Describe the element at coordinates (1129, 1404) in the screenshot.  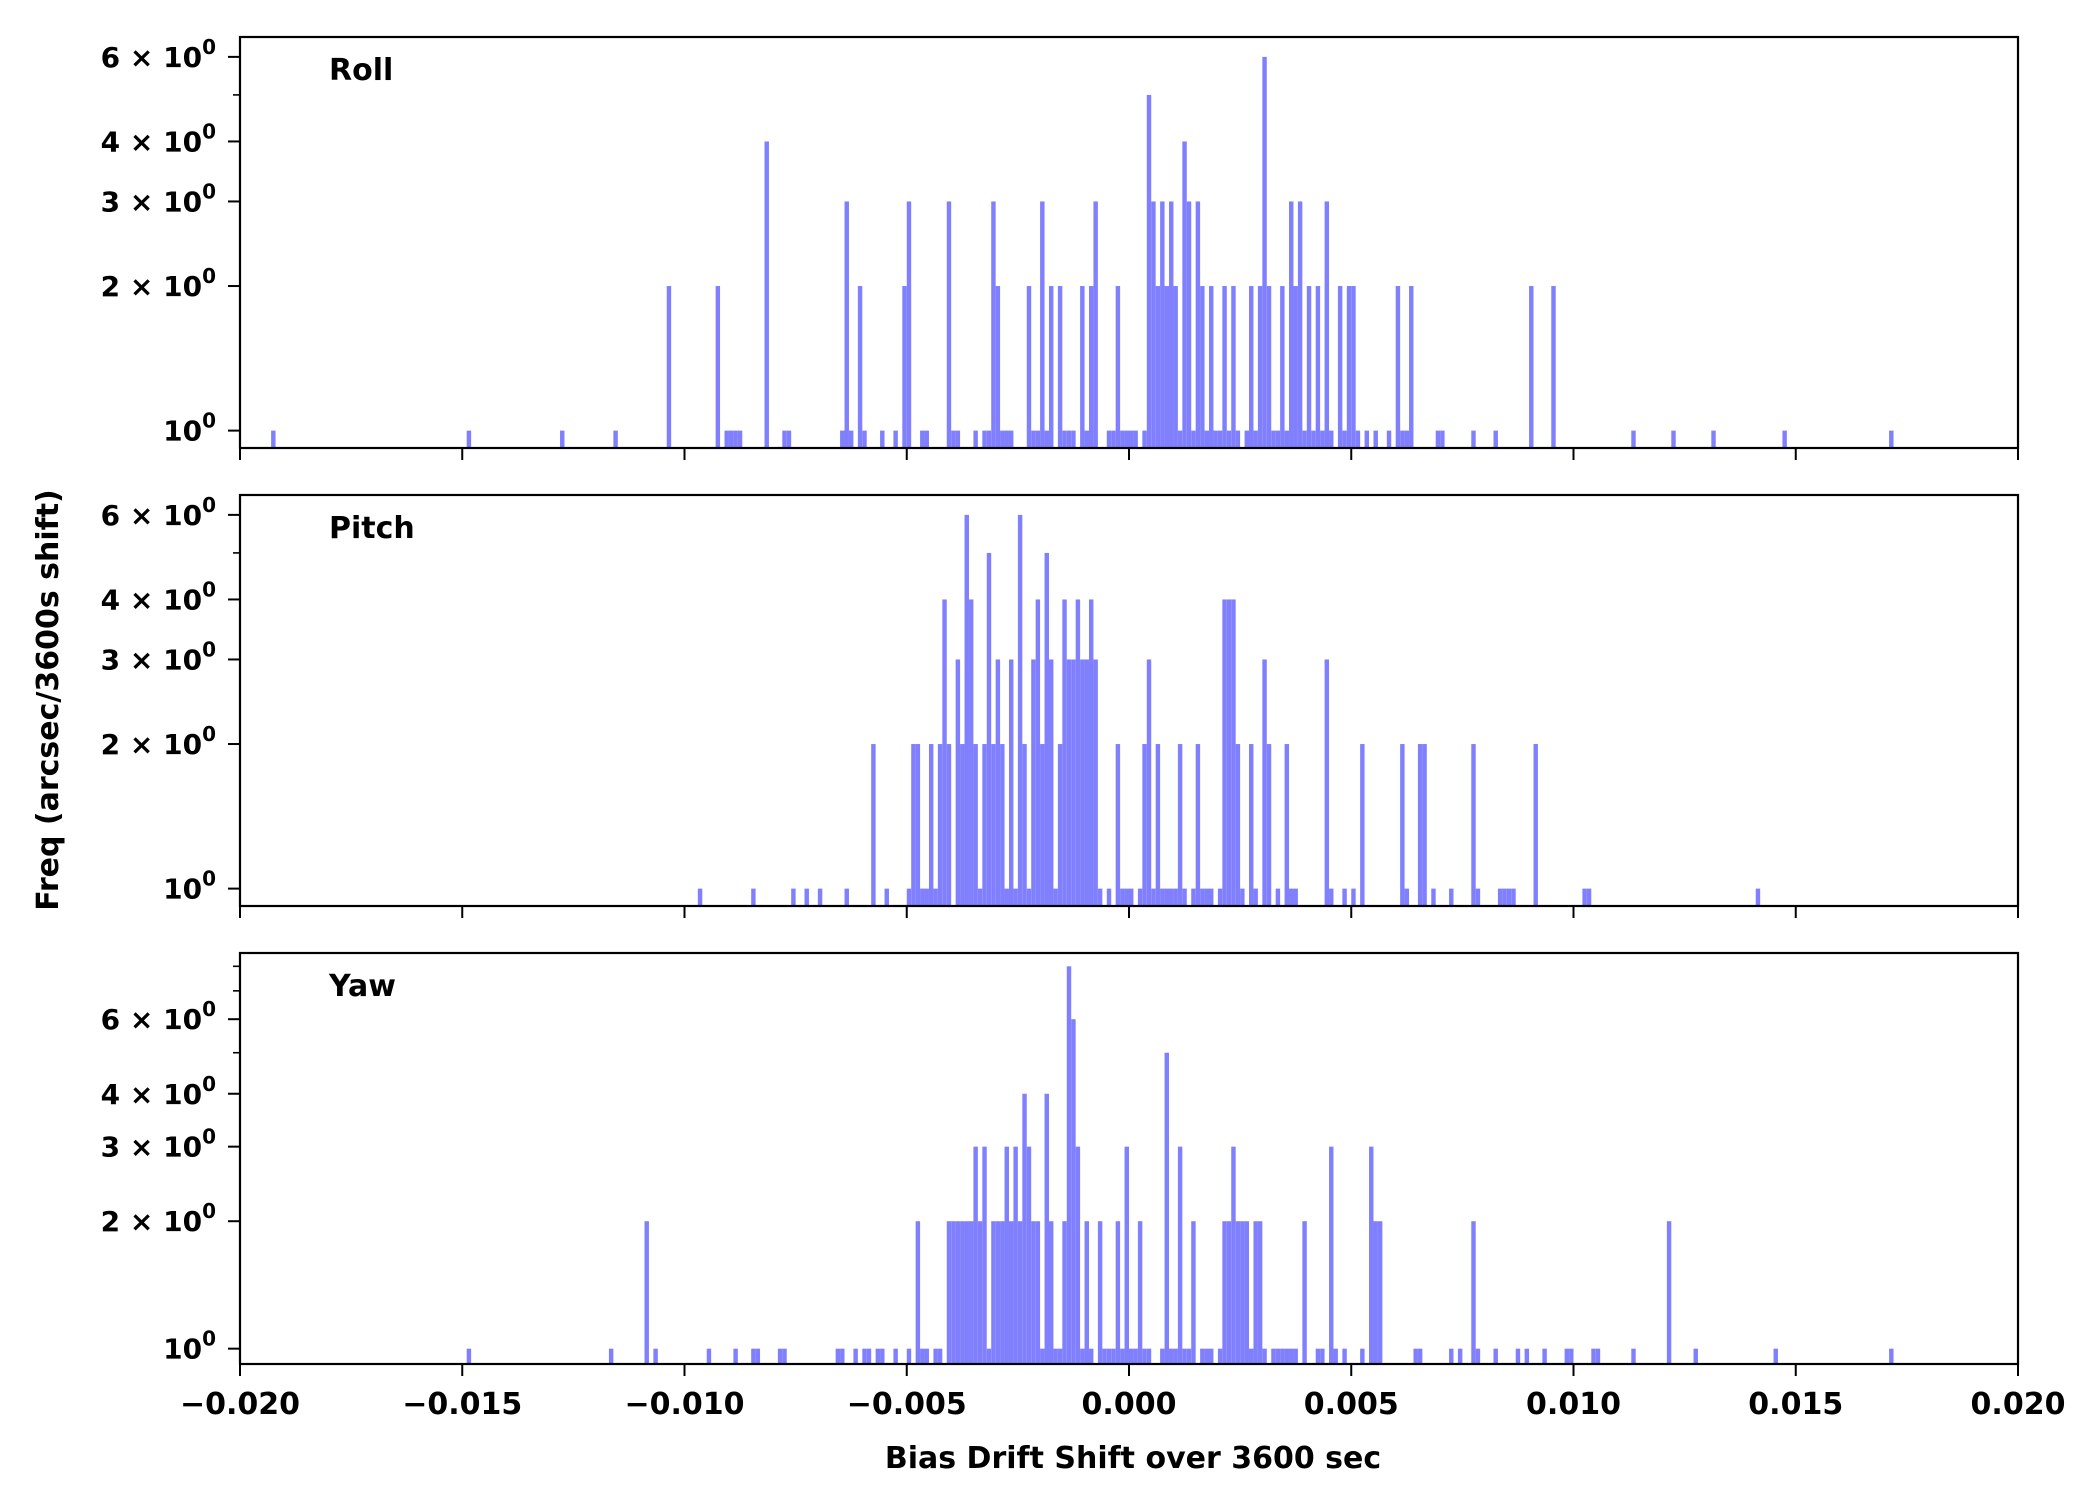
I see `x-tick-label: 0.000` at that location.